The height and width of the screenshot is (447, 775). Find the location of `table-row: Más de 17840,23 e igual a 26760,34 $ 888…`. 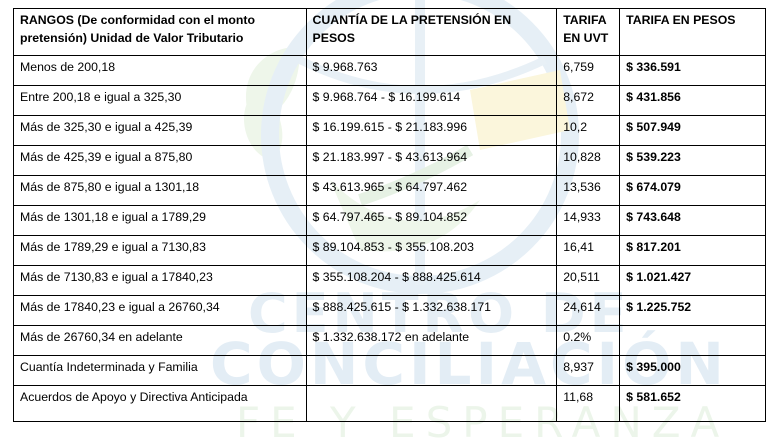

table-row: Más de 17840,23 e igual a 26760,34 $ 888… is located at coordinates (389, 310).